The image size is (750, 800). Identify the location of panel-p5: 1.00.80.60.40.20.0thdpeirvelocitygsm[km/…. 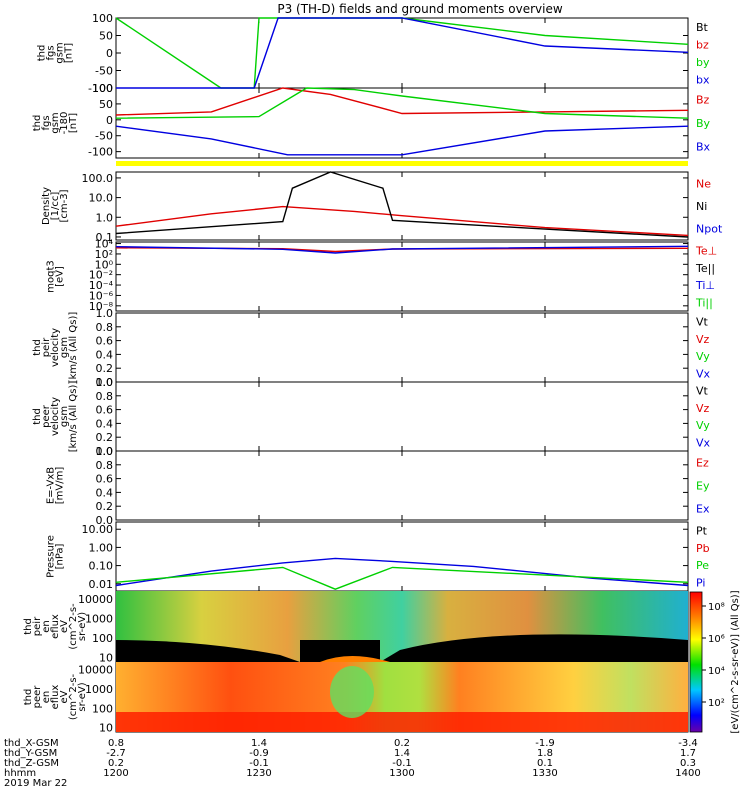
(371, 348).